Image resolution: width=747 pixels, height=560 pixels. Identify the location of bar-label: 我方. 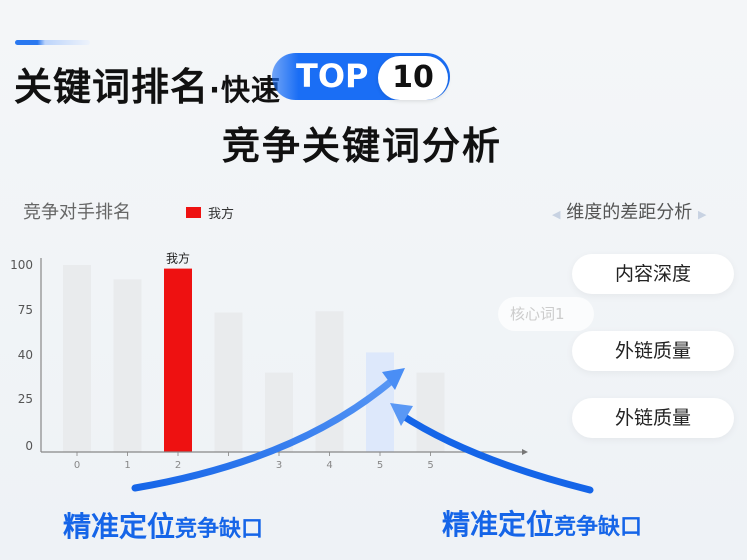
(178, 258).